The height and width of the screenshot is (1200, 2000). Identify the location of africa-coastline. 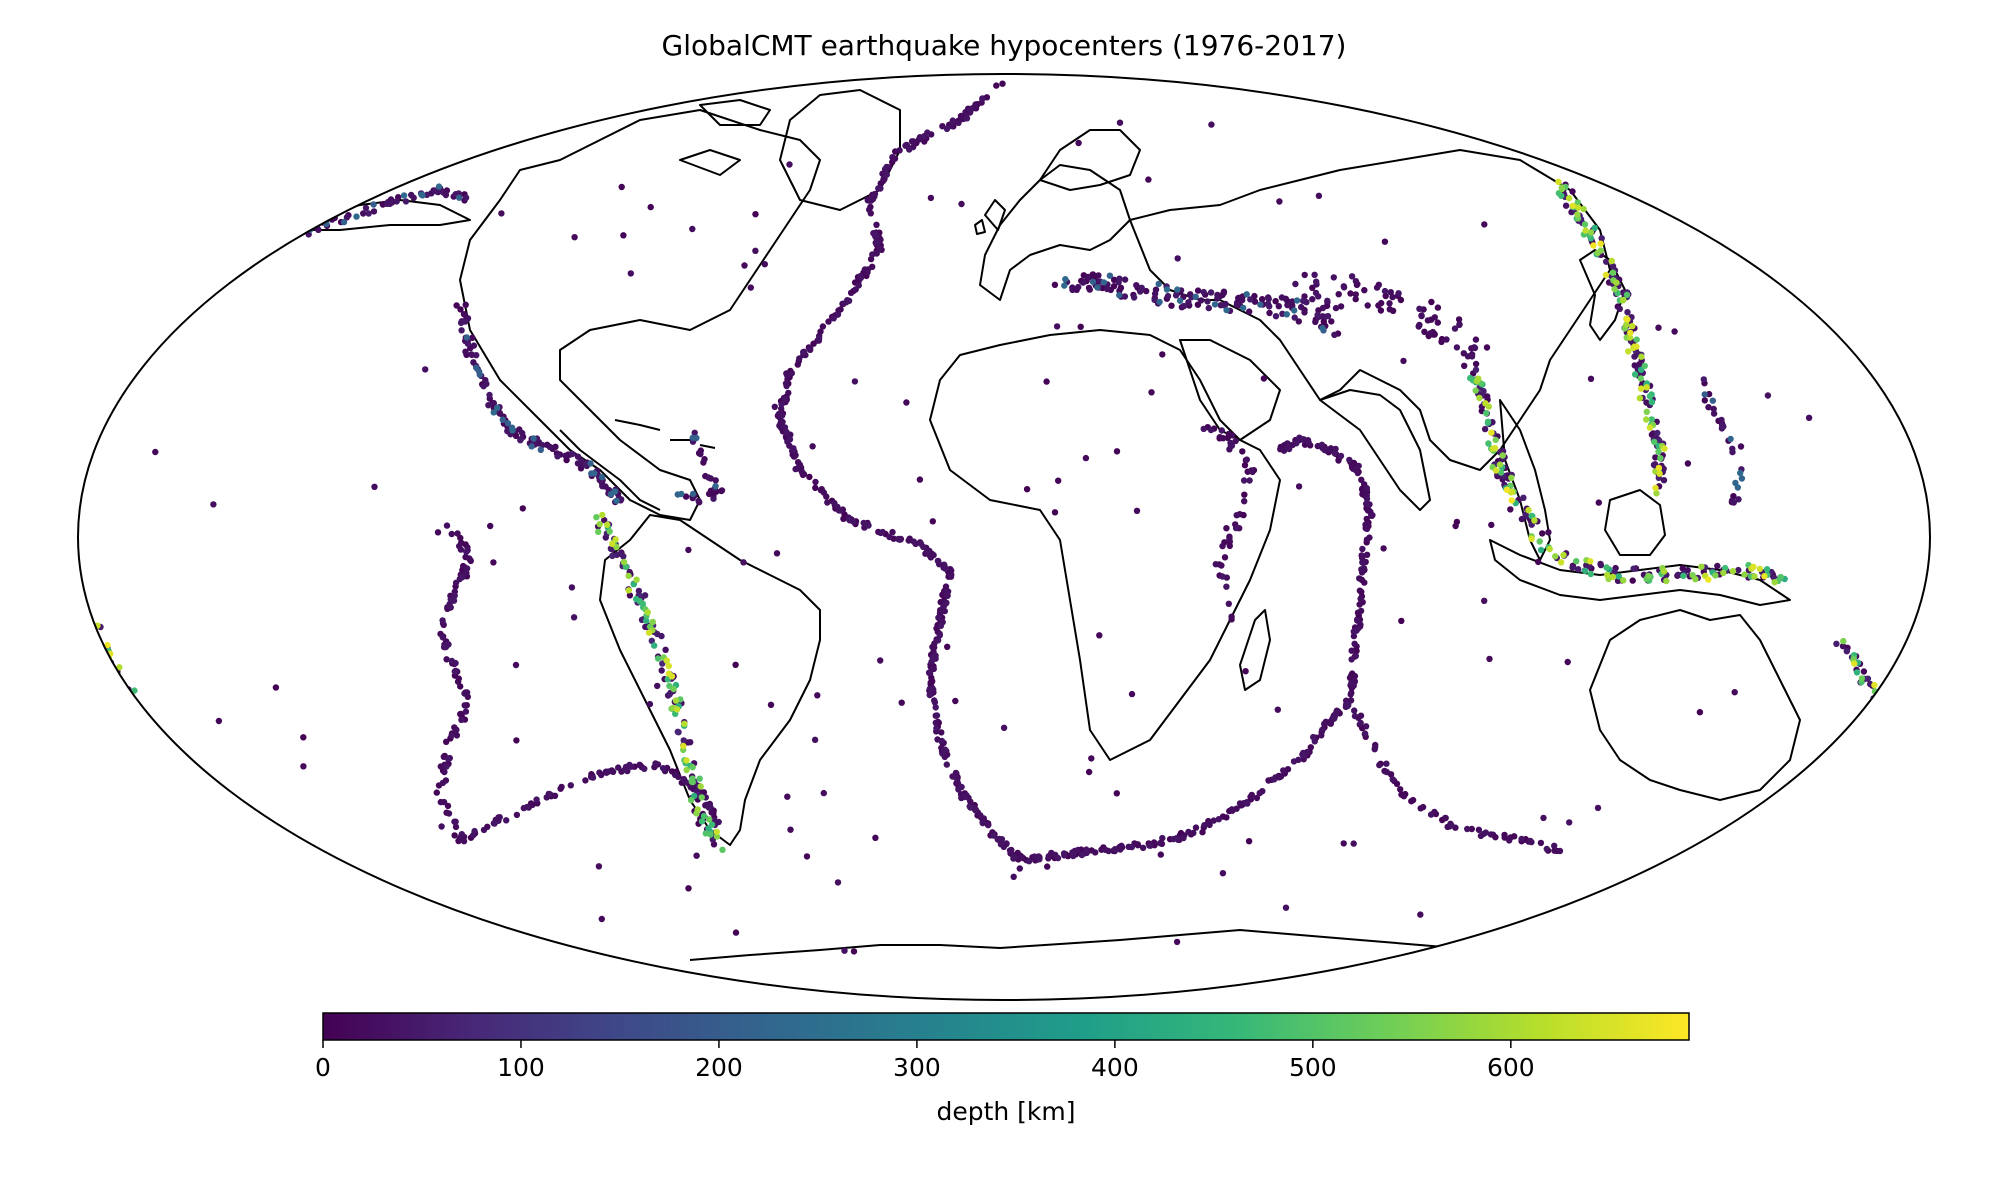
(1105, 545).